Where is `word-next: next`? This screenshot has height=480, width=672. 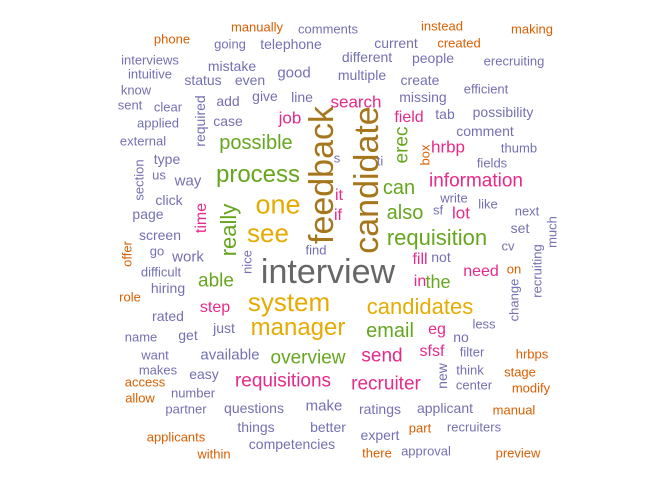
word-next: next is located at coordinates (527, 211).